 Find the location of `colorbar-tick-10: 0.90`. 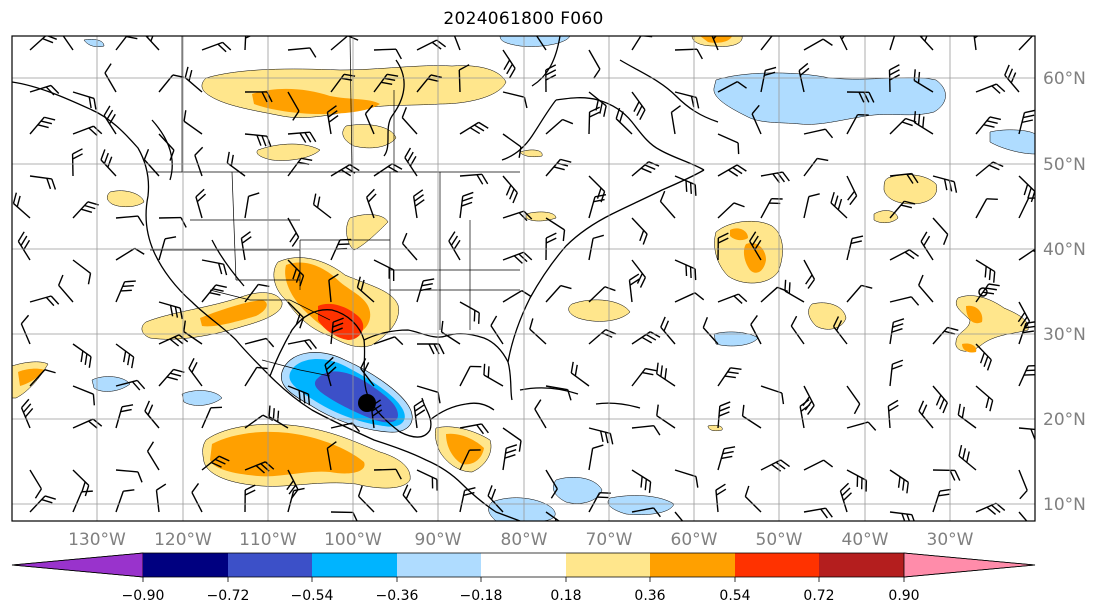

colorbar-tick-10: 0.90 is located at coordinates (903, 596).